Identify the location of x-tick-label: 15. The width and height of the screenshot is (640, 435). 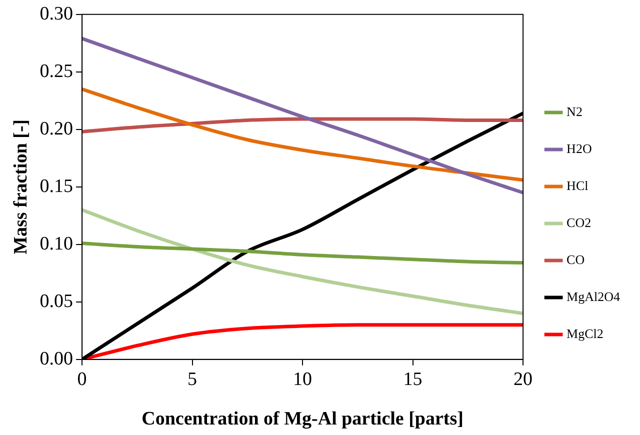
(412, 379).